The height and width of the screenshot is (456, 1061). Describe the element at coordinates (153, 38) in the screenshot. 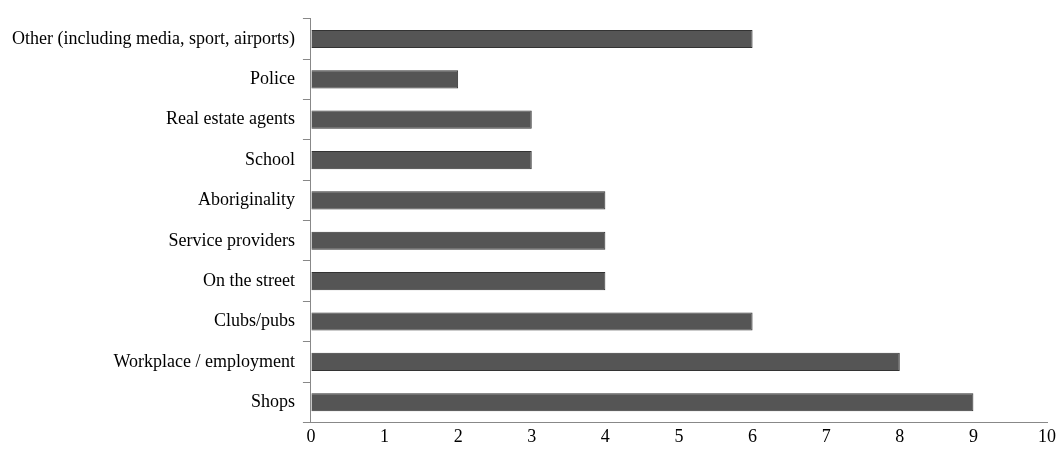

I see `y-tick-label: Other (including media, sport, airports)` at that location.